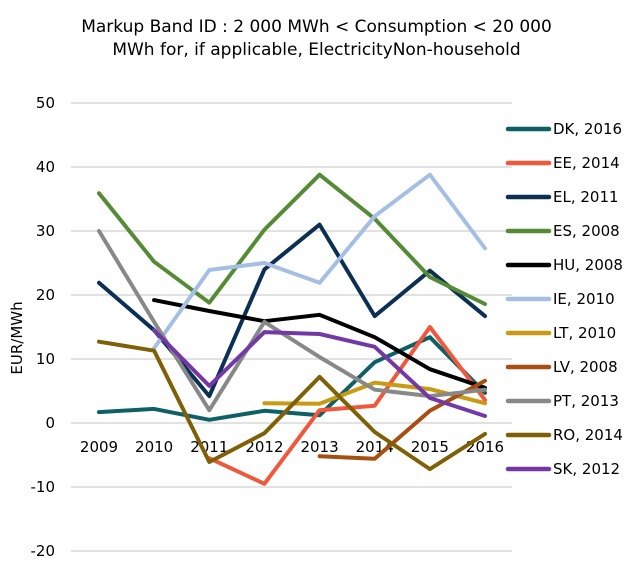  What do you see at coordinates (43, 327) in the screenshot?
I see `y-axis-ticks: 50 40 30 20 10 0 -10 -20` at bounding box center [43, 327].